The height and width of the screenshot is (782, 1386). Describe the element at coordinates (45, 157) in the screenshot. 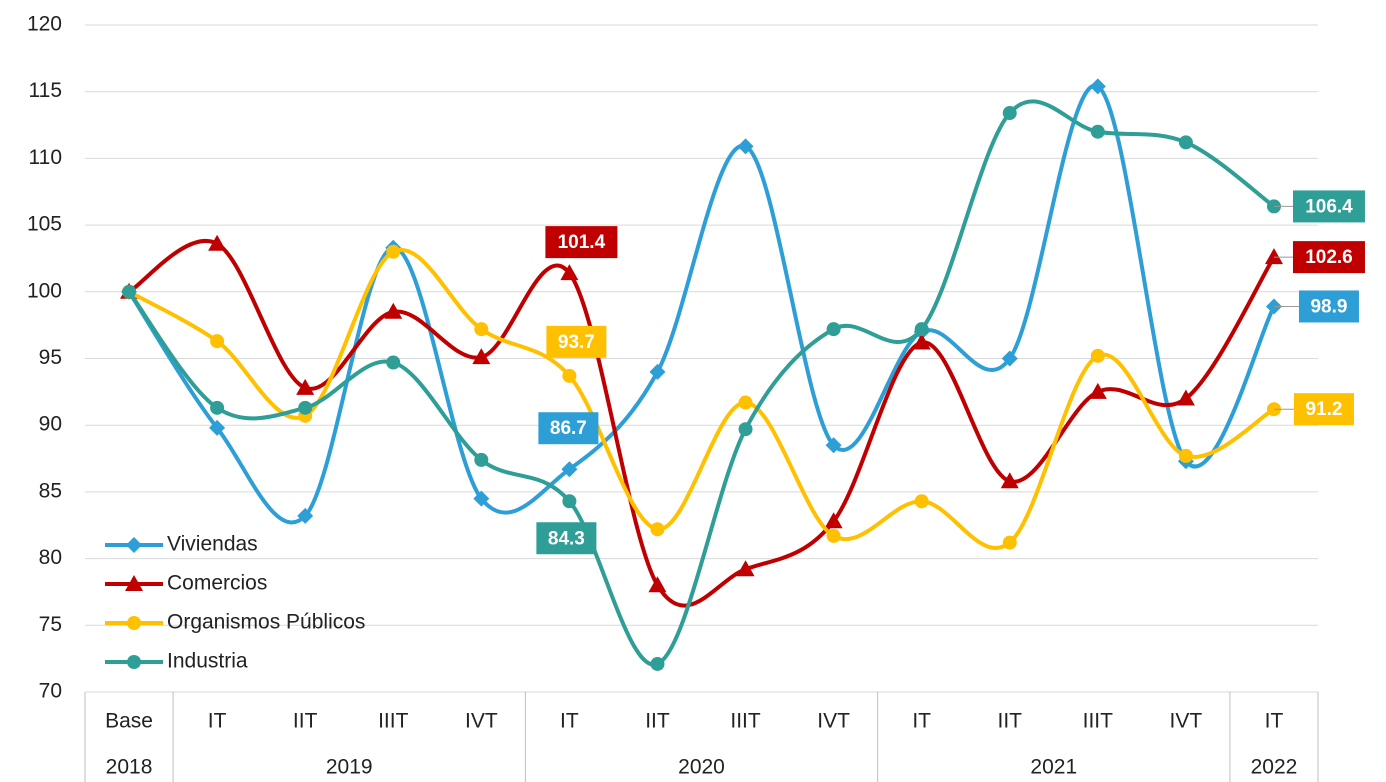

I see `y-tick-label: 110` at that location.